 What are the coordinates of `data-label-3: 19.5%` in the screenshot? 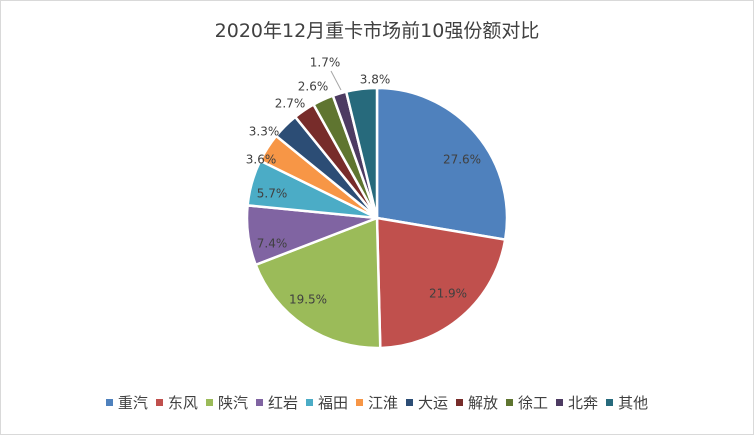 It's located at (308, 300).